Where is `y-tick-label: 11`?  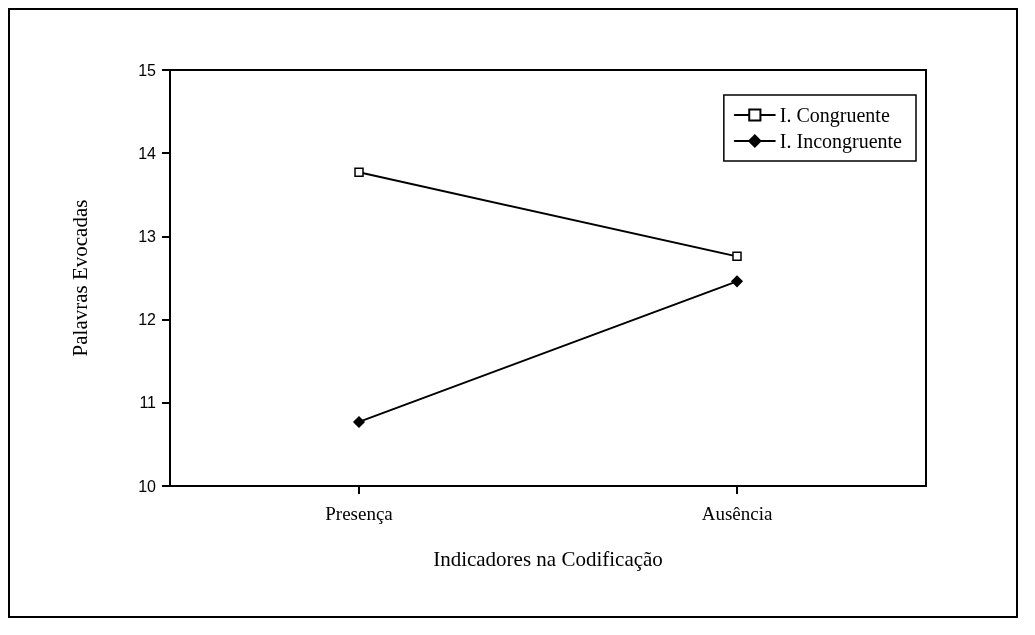 y-tick-label: 11 is located at coordinates (148, 403).